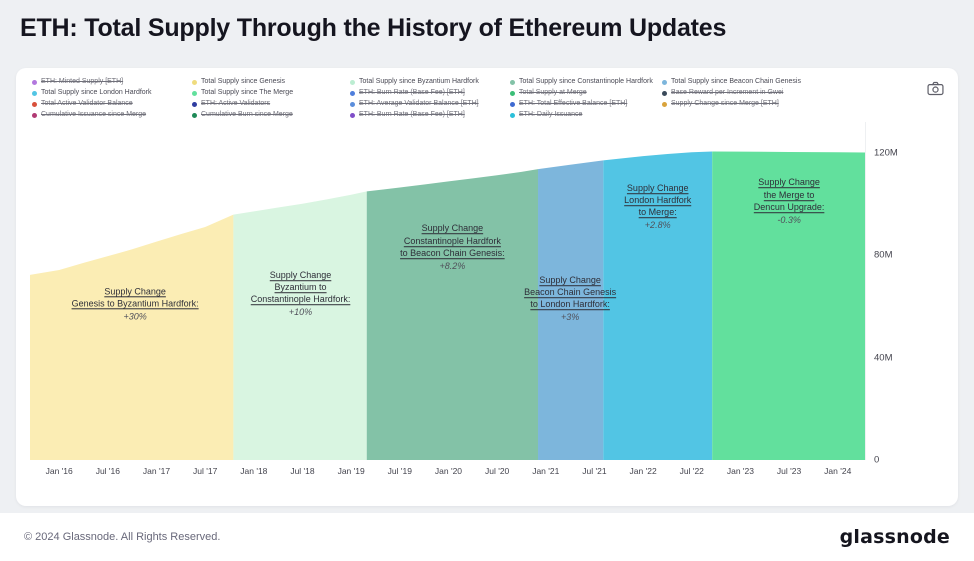  What do you see at coordinates (551, 114) in the screenshot?
I see `legend-label: ETH: Daily Issuance` at bounding box center [551, 114].